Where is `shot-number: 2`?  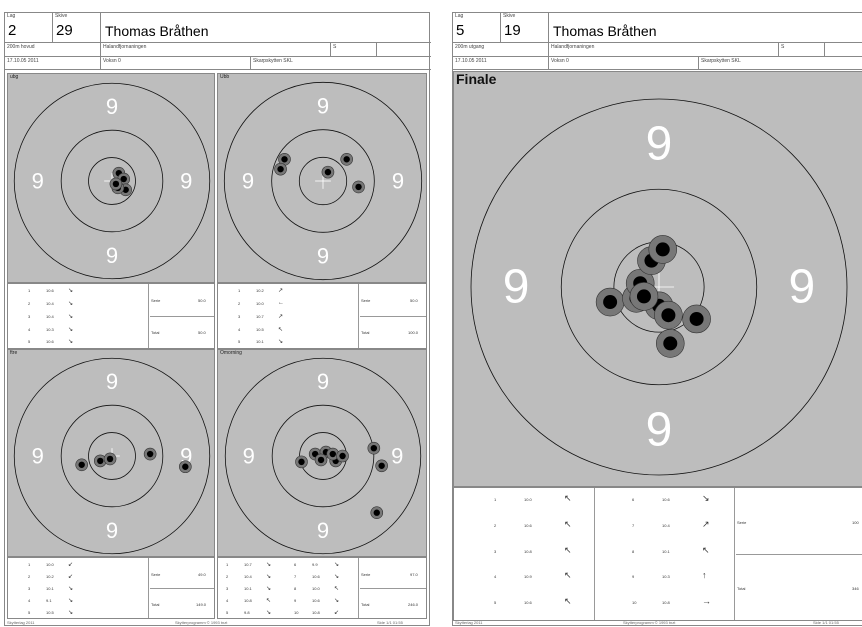 shot-number: 2 is located at coordinates (29, 577).